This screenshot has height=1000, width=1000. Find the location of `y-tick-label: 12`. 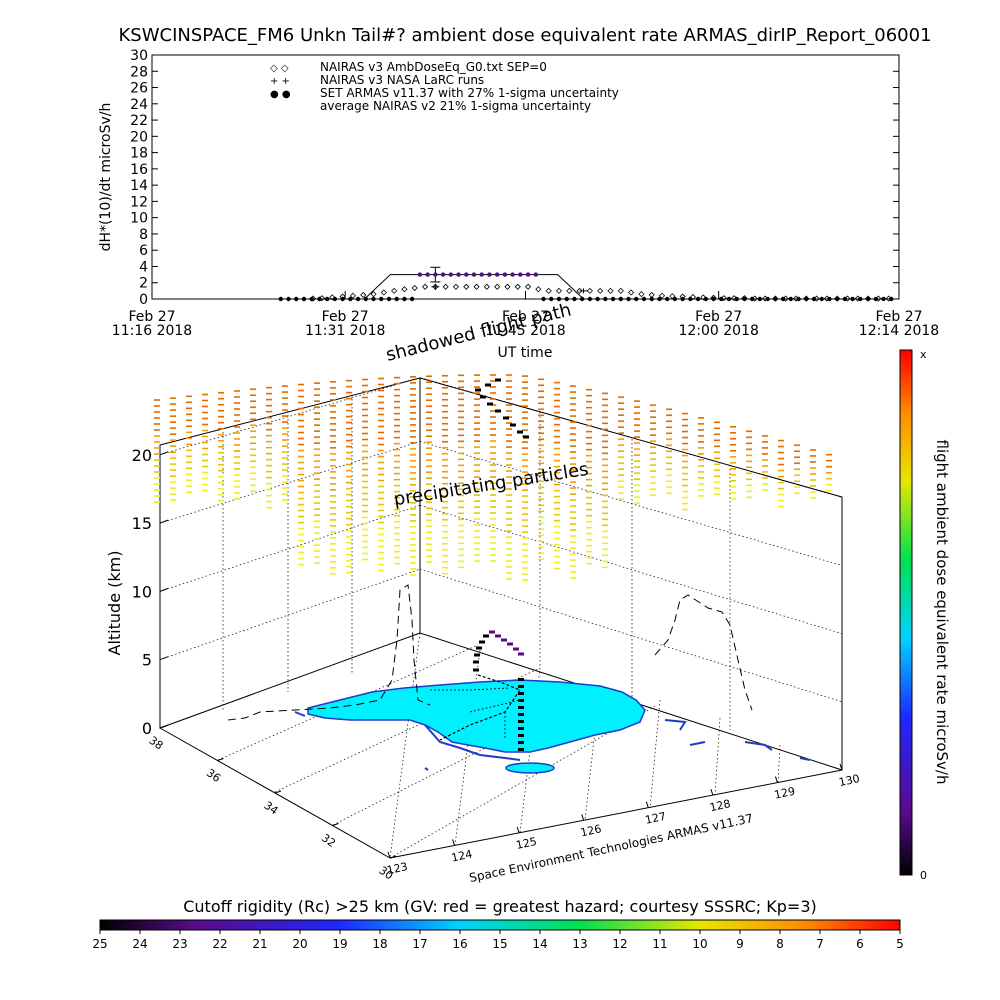

y-tick-label: 12 is located at coordinates (139, 202).